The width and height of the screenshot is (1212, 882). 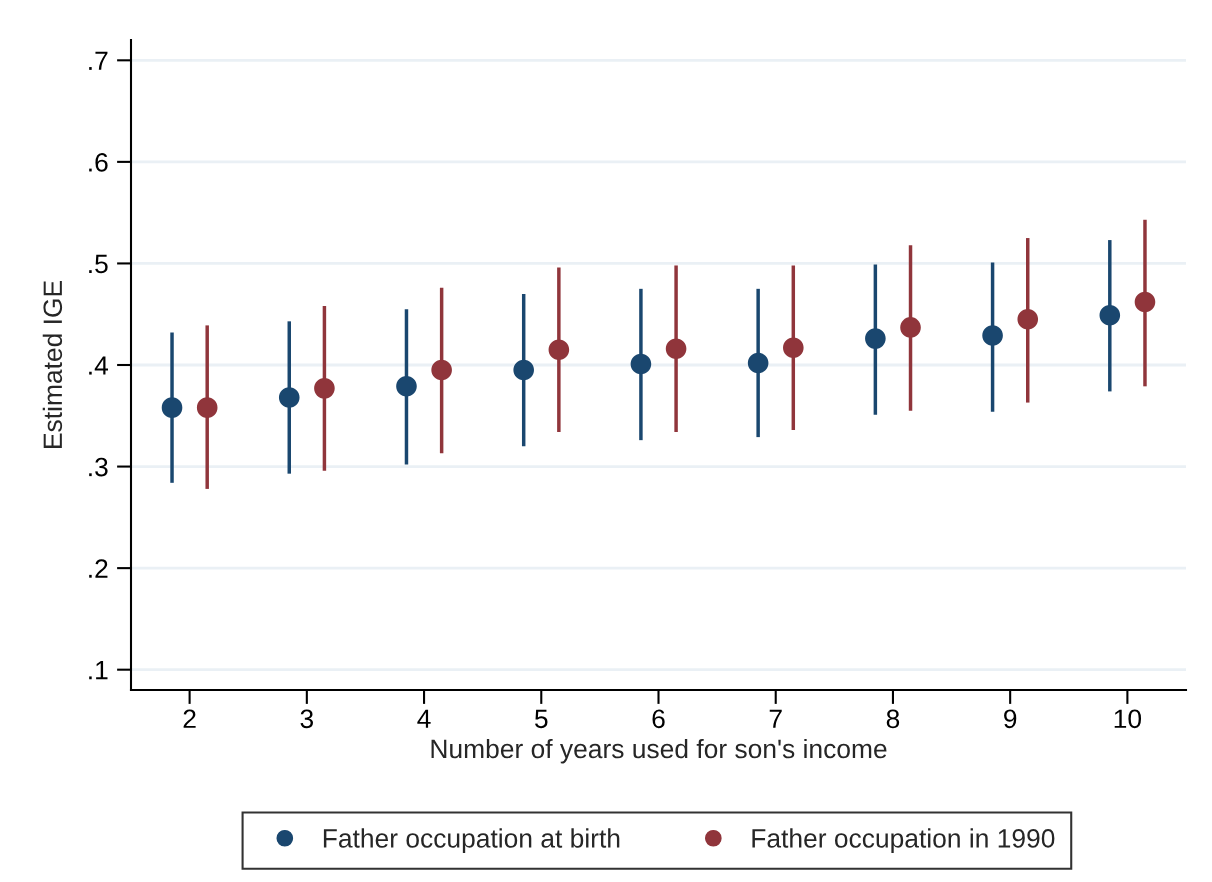 What do you see at coordinates (1128, 719) in the screenshot?
I see `x-tick-label: 10` at bounding box center [1128, 719].